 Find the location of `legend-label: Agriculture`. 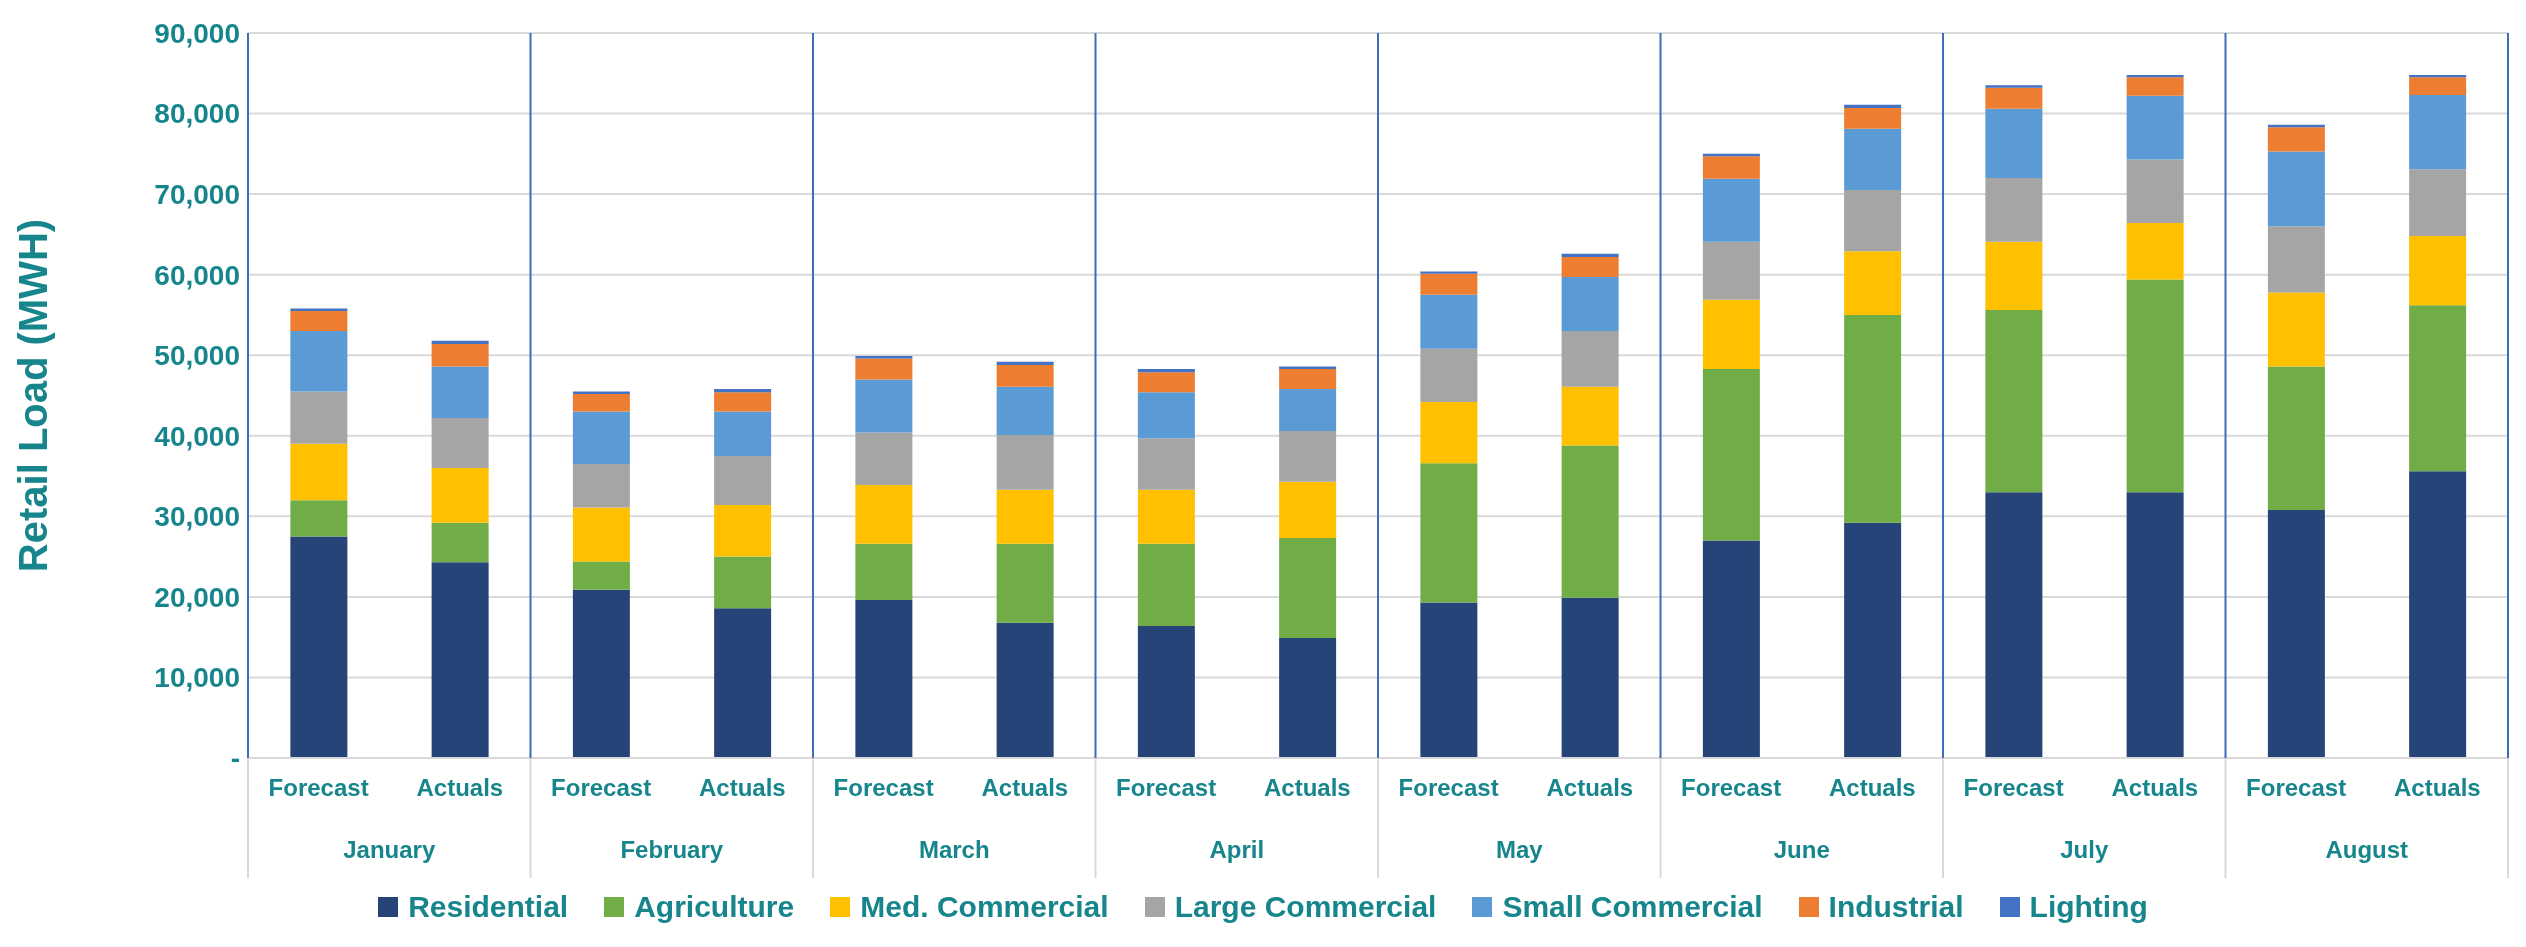

legend-label: Agriculture is located at coordinates (714, 907).